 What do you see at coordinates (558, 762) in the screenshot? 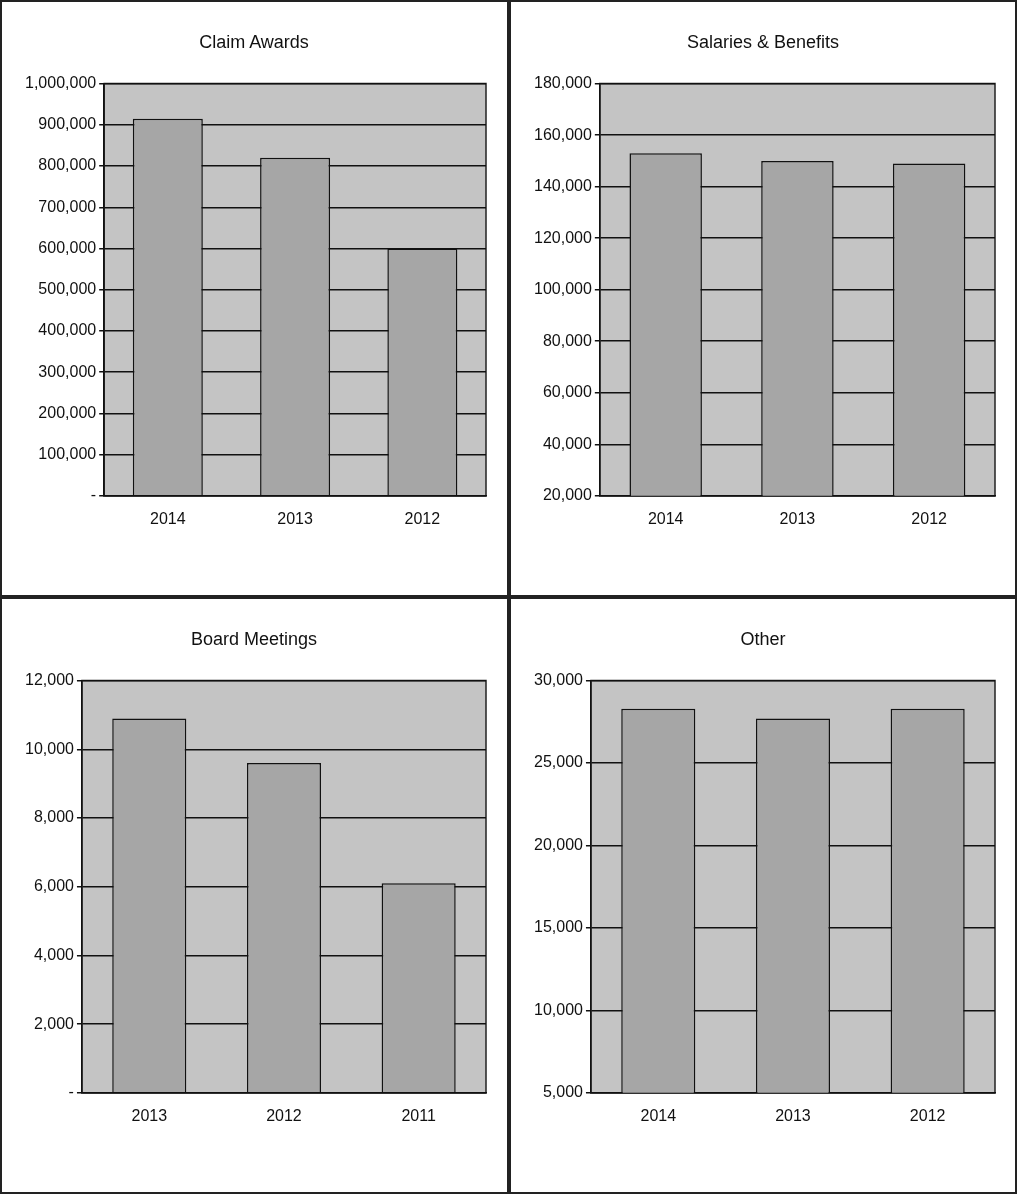
I see `y-tick-label: 25,000` at bounding box center [558, 762].